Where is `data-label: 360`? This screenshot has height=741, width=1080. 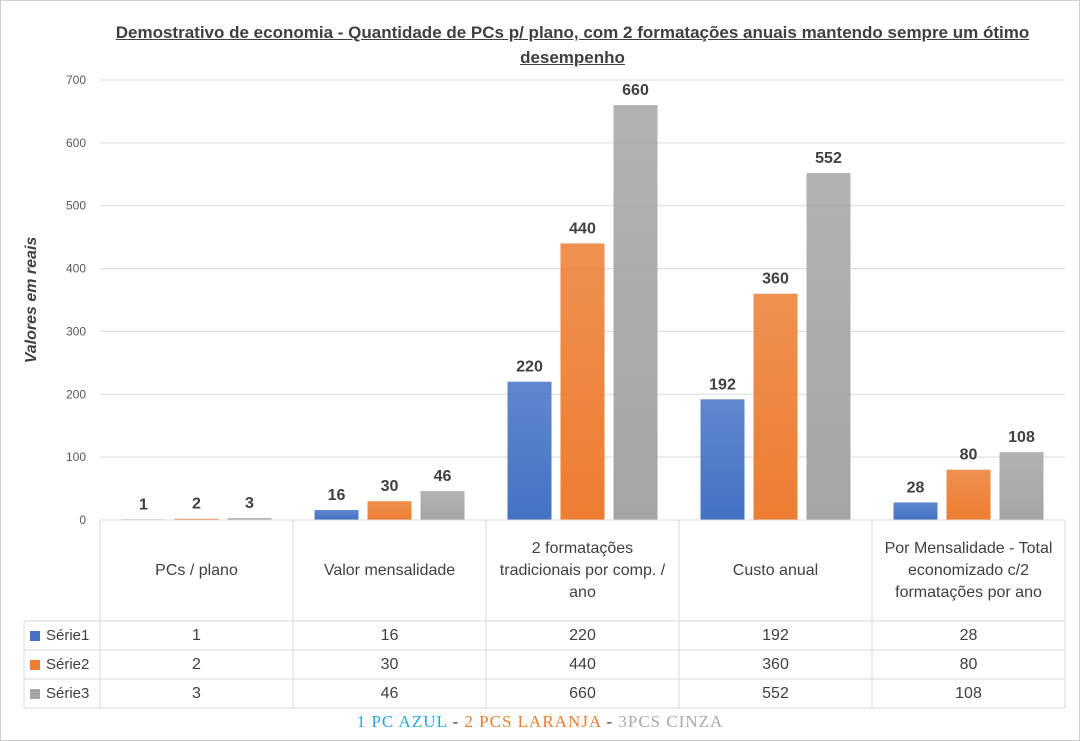 data-label: 360 is located at coordinates (775, 279).